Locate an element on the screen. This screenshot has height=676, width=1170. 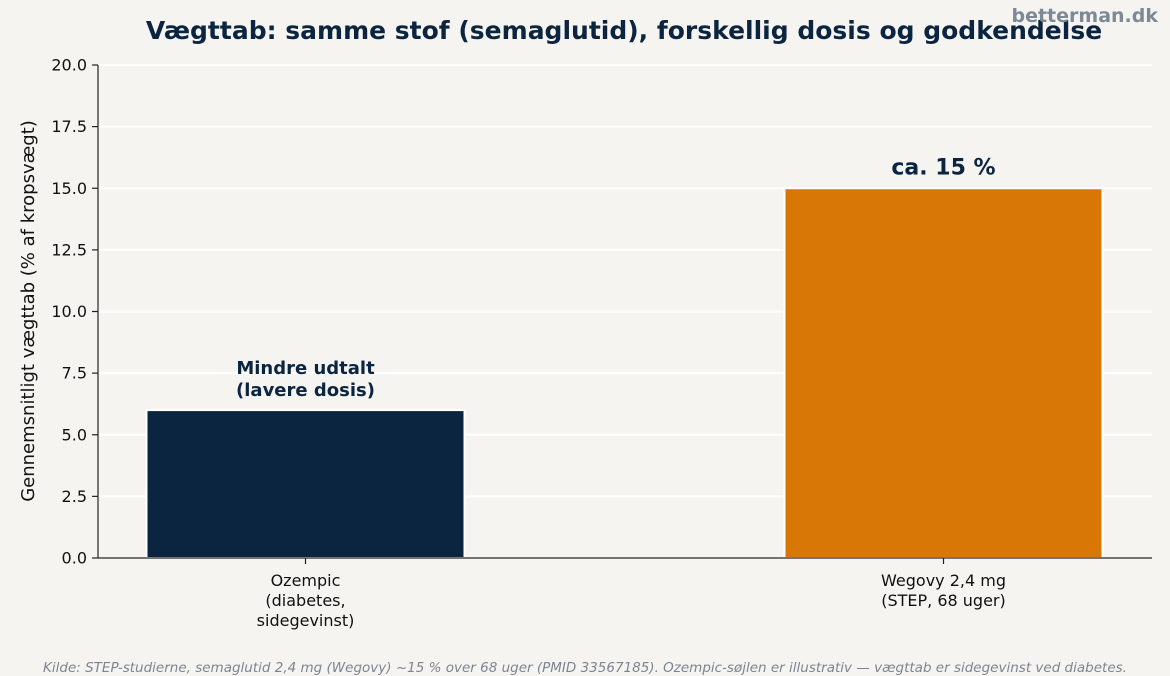
data-label-0: Mindre udtalt (lavere dosis) is located at coordinates (305, 379).